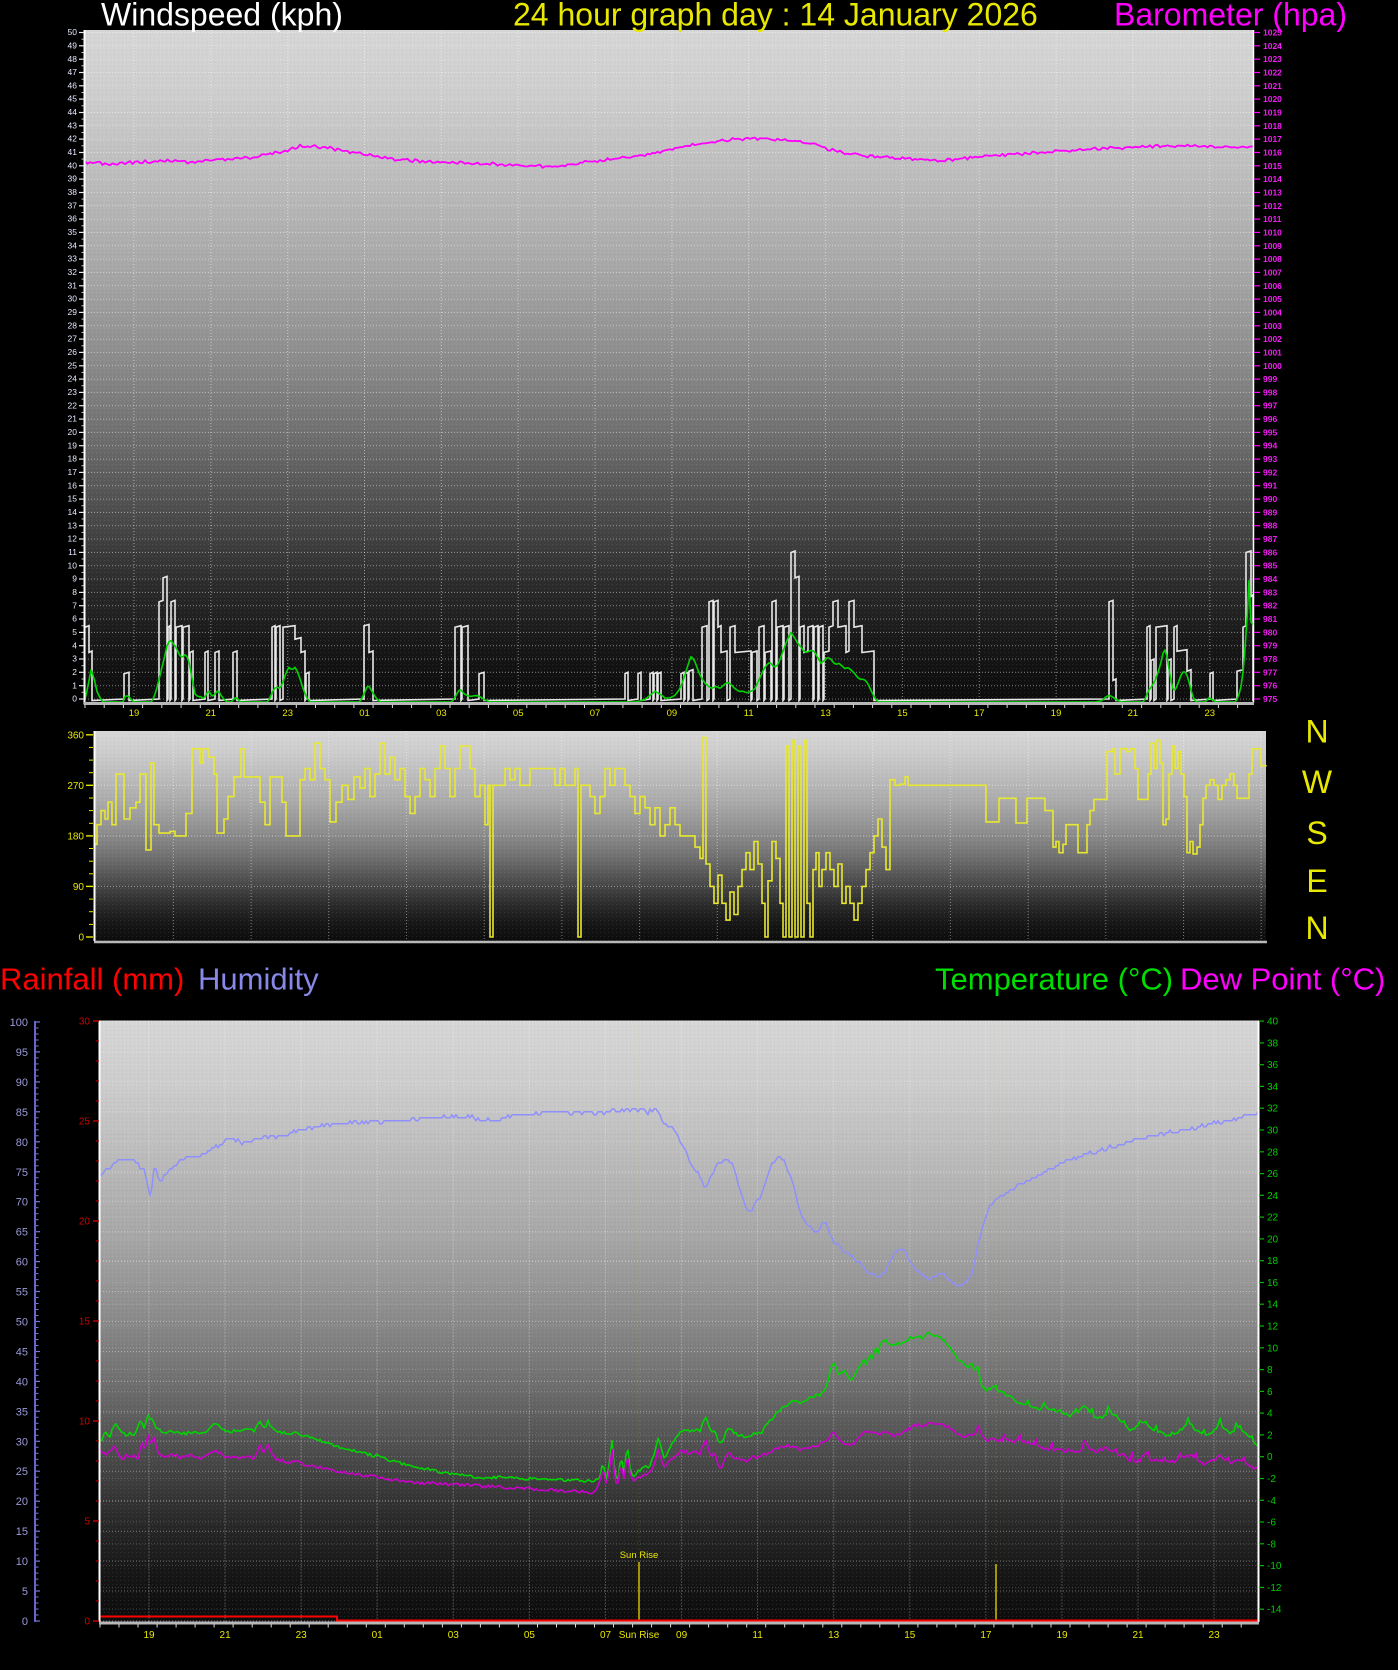  What do you see at coordinates (22, 1293) in the screenshot?
I see `svg-text: 55` at bounding box center [22, 1293].